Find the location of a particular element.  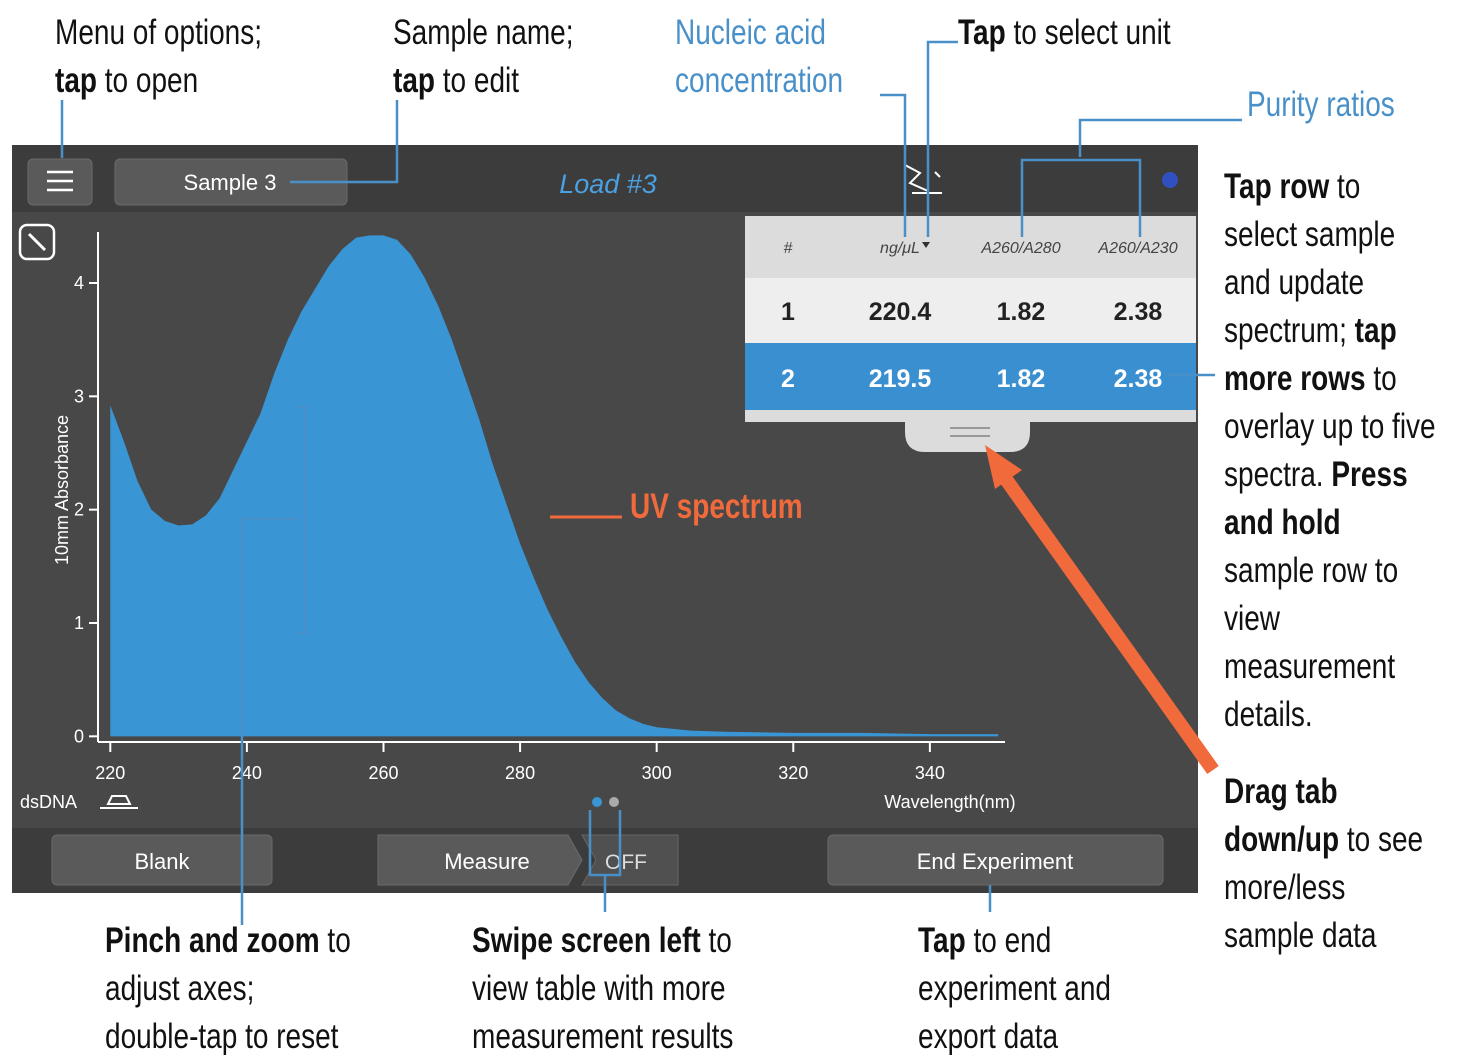

annotation-text: spectrum; is located at coordinates (1289, 330).